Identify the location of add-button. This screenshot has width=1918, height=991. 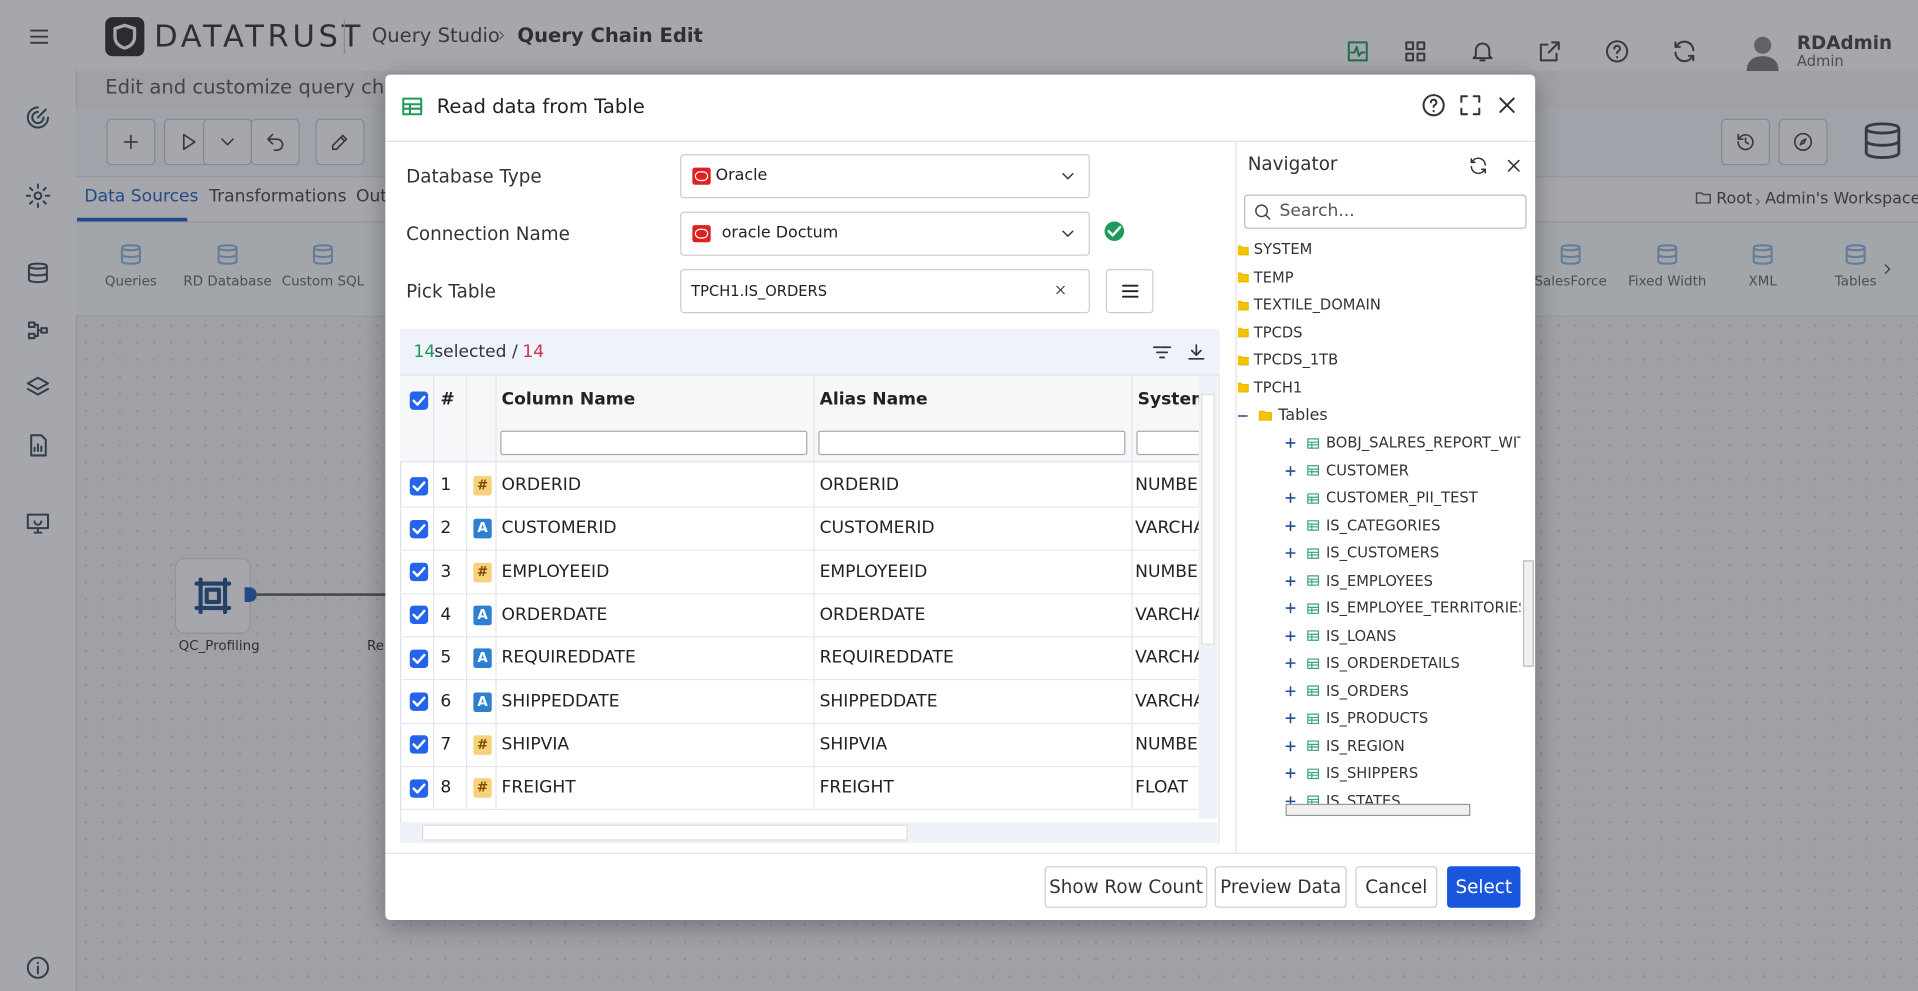
(131, 142).